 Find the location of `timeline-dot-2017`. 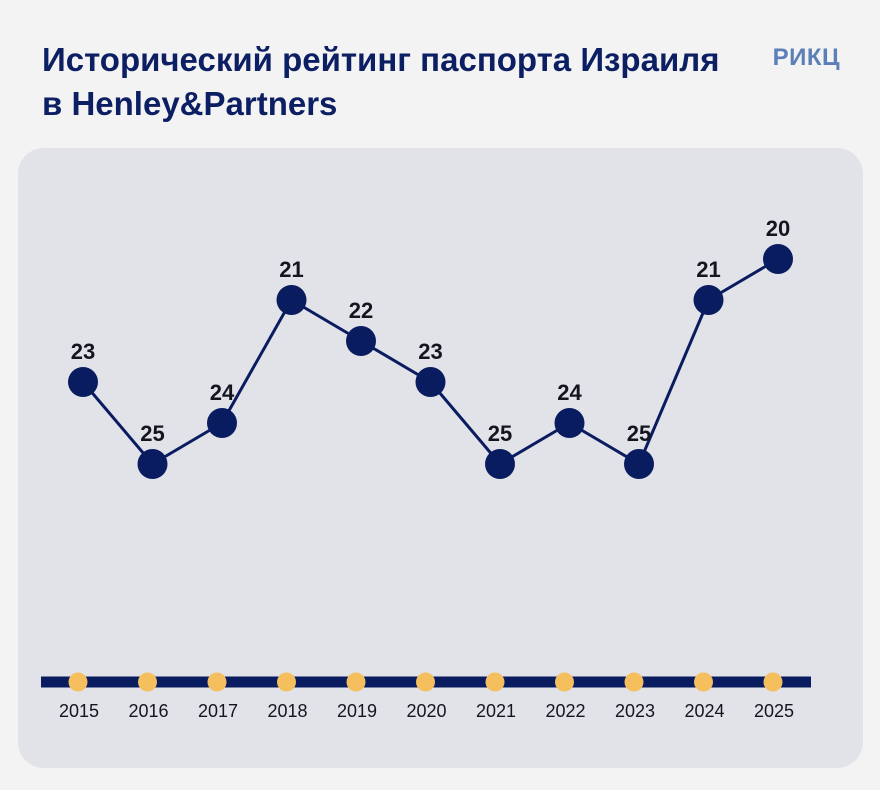

timeline-dot-2017 is located at coordinates (217, 682).